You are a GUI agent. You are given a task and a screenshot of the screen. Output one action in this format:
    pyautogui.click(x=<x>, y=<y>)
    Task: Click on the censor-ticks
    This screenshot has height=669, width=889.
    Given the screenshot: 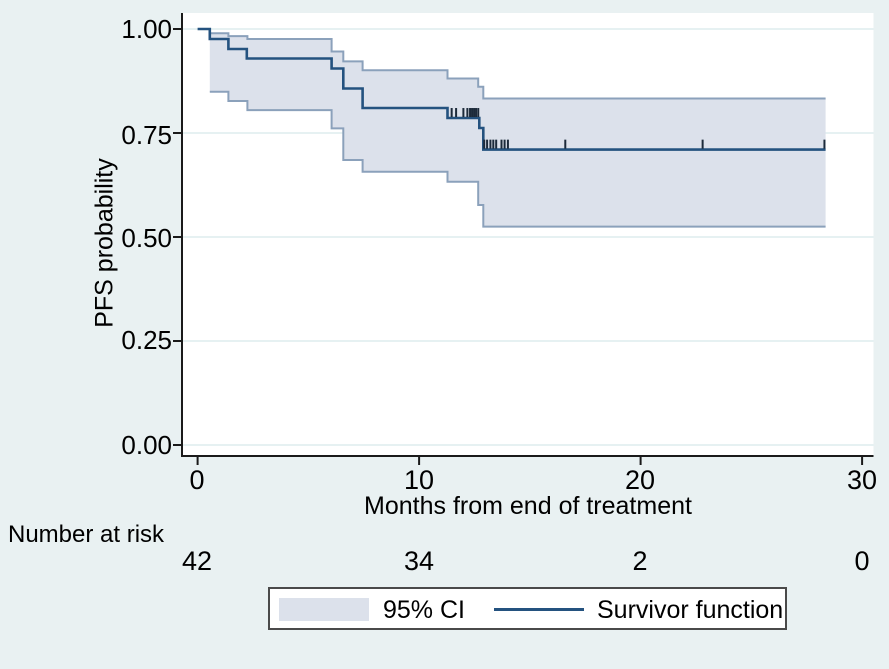 What is the action you would take?
    pyautogui.click(x=638, y=128)
    